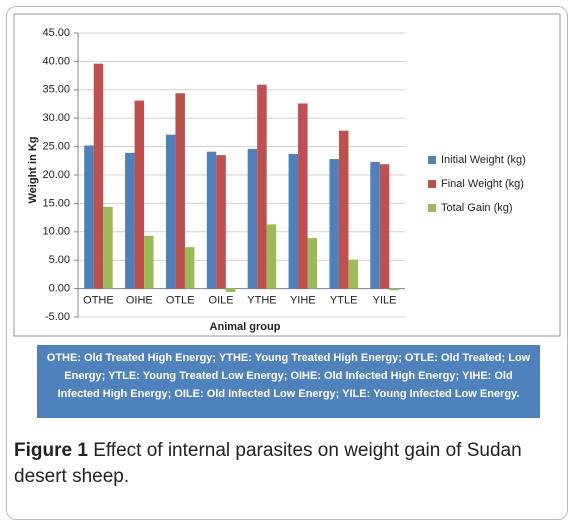 The image size is (576, 528). I want to click on x-tick-label: OTLE, so click(180, 301).